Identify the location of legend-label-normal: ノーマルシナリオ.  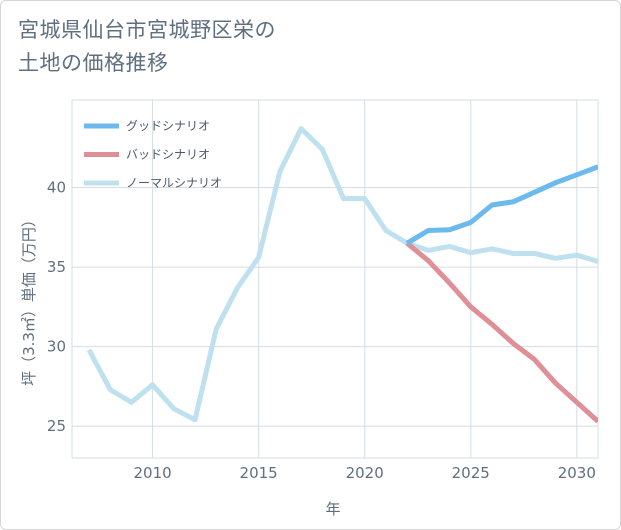
(174, 183).